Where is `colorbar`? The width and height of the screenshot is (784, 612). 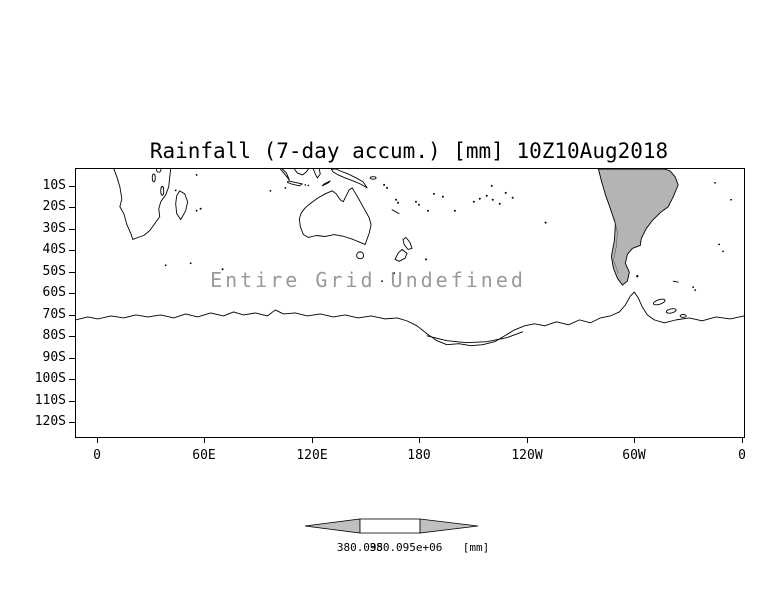 colorbar is located at coordinates (391, 526).